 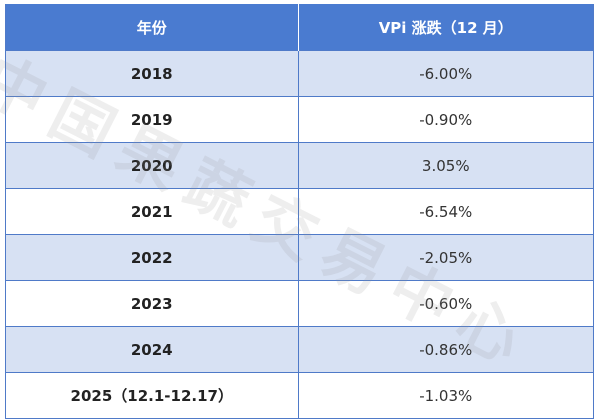 I want to click on table-row: 2018 -6.00%, so click(x=299, y=73).